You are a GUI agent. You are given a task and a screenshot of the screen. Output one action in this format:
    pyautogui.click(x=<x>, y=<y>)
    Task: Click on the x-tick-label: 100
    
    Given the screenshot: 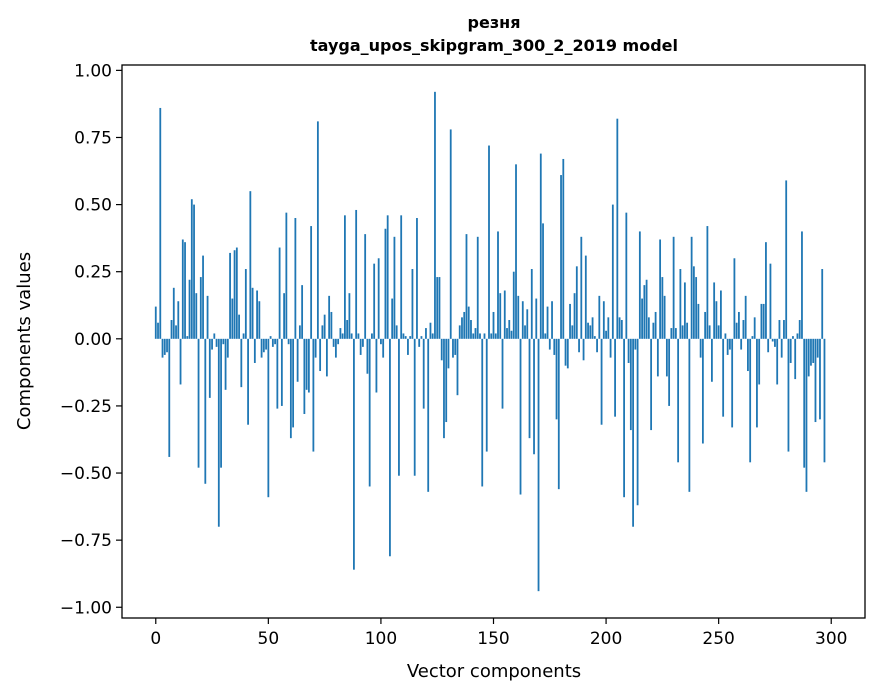 What is the action you would take?
    pyautogui.click(x=381, y=639)
    